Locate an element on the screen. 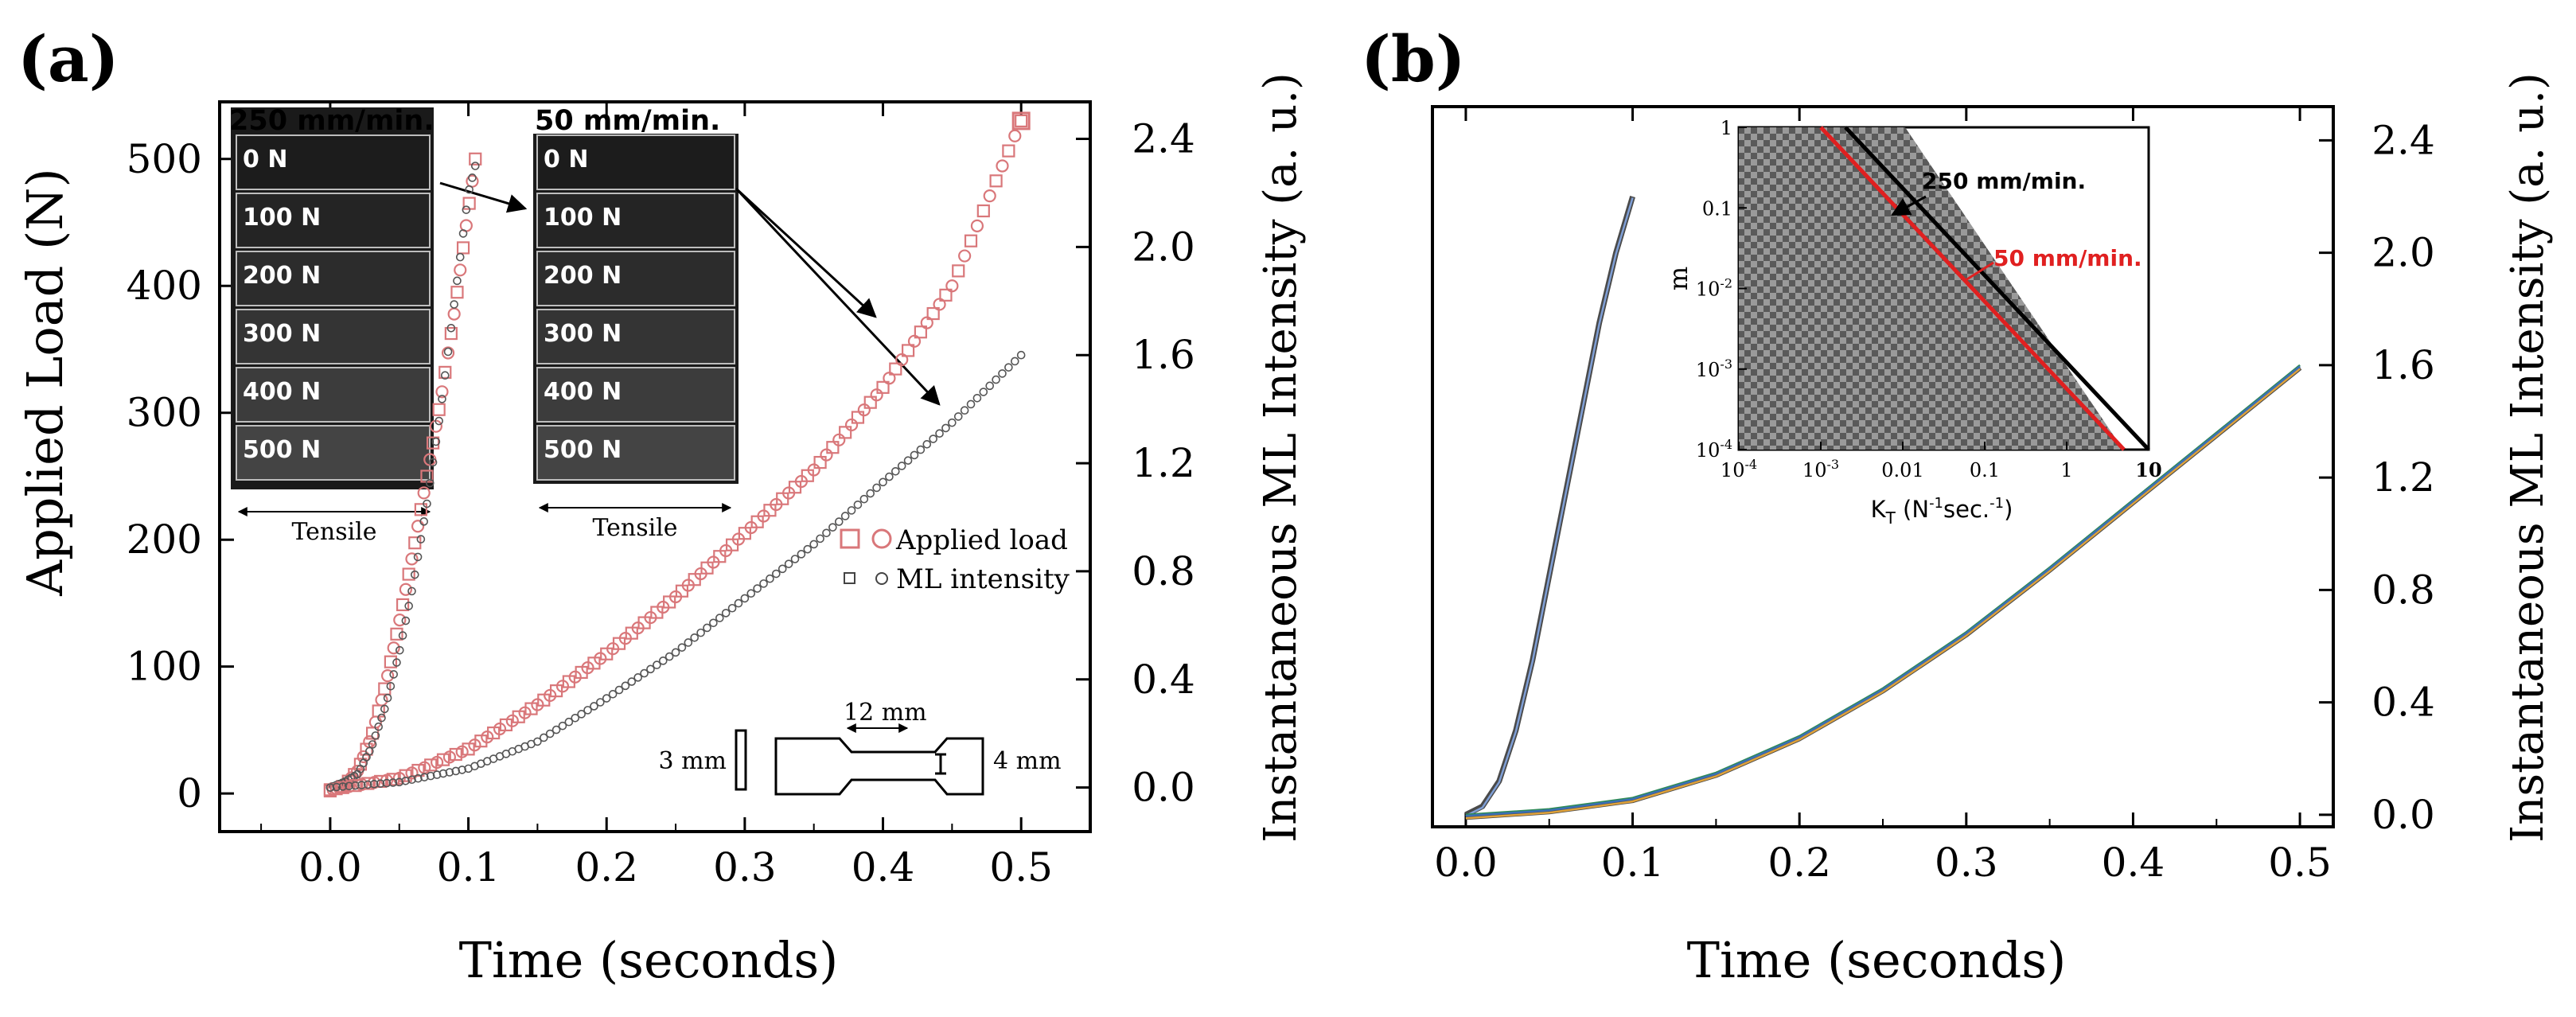  photo-frame-label: 200 N is located at coordinates (282, 276).